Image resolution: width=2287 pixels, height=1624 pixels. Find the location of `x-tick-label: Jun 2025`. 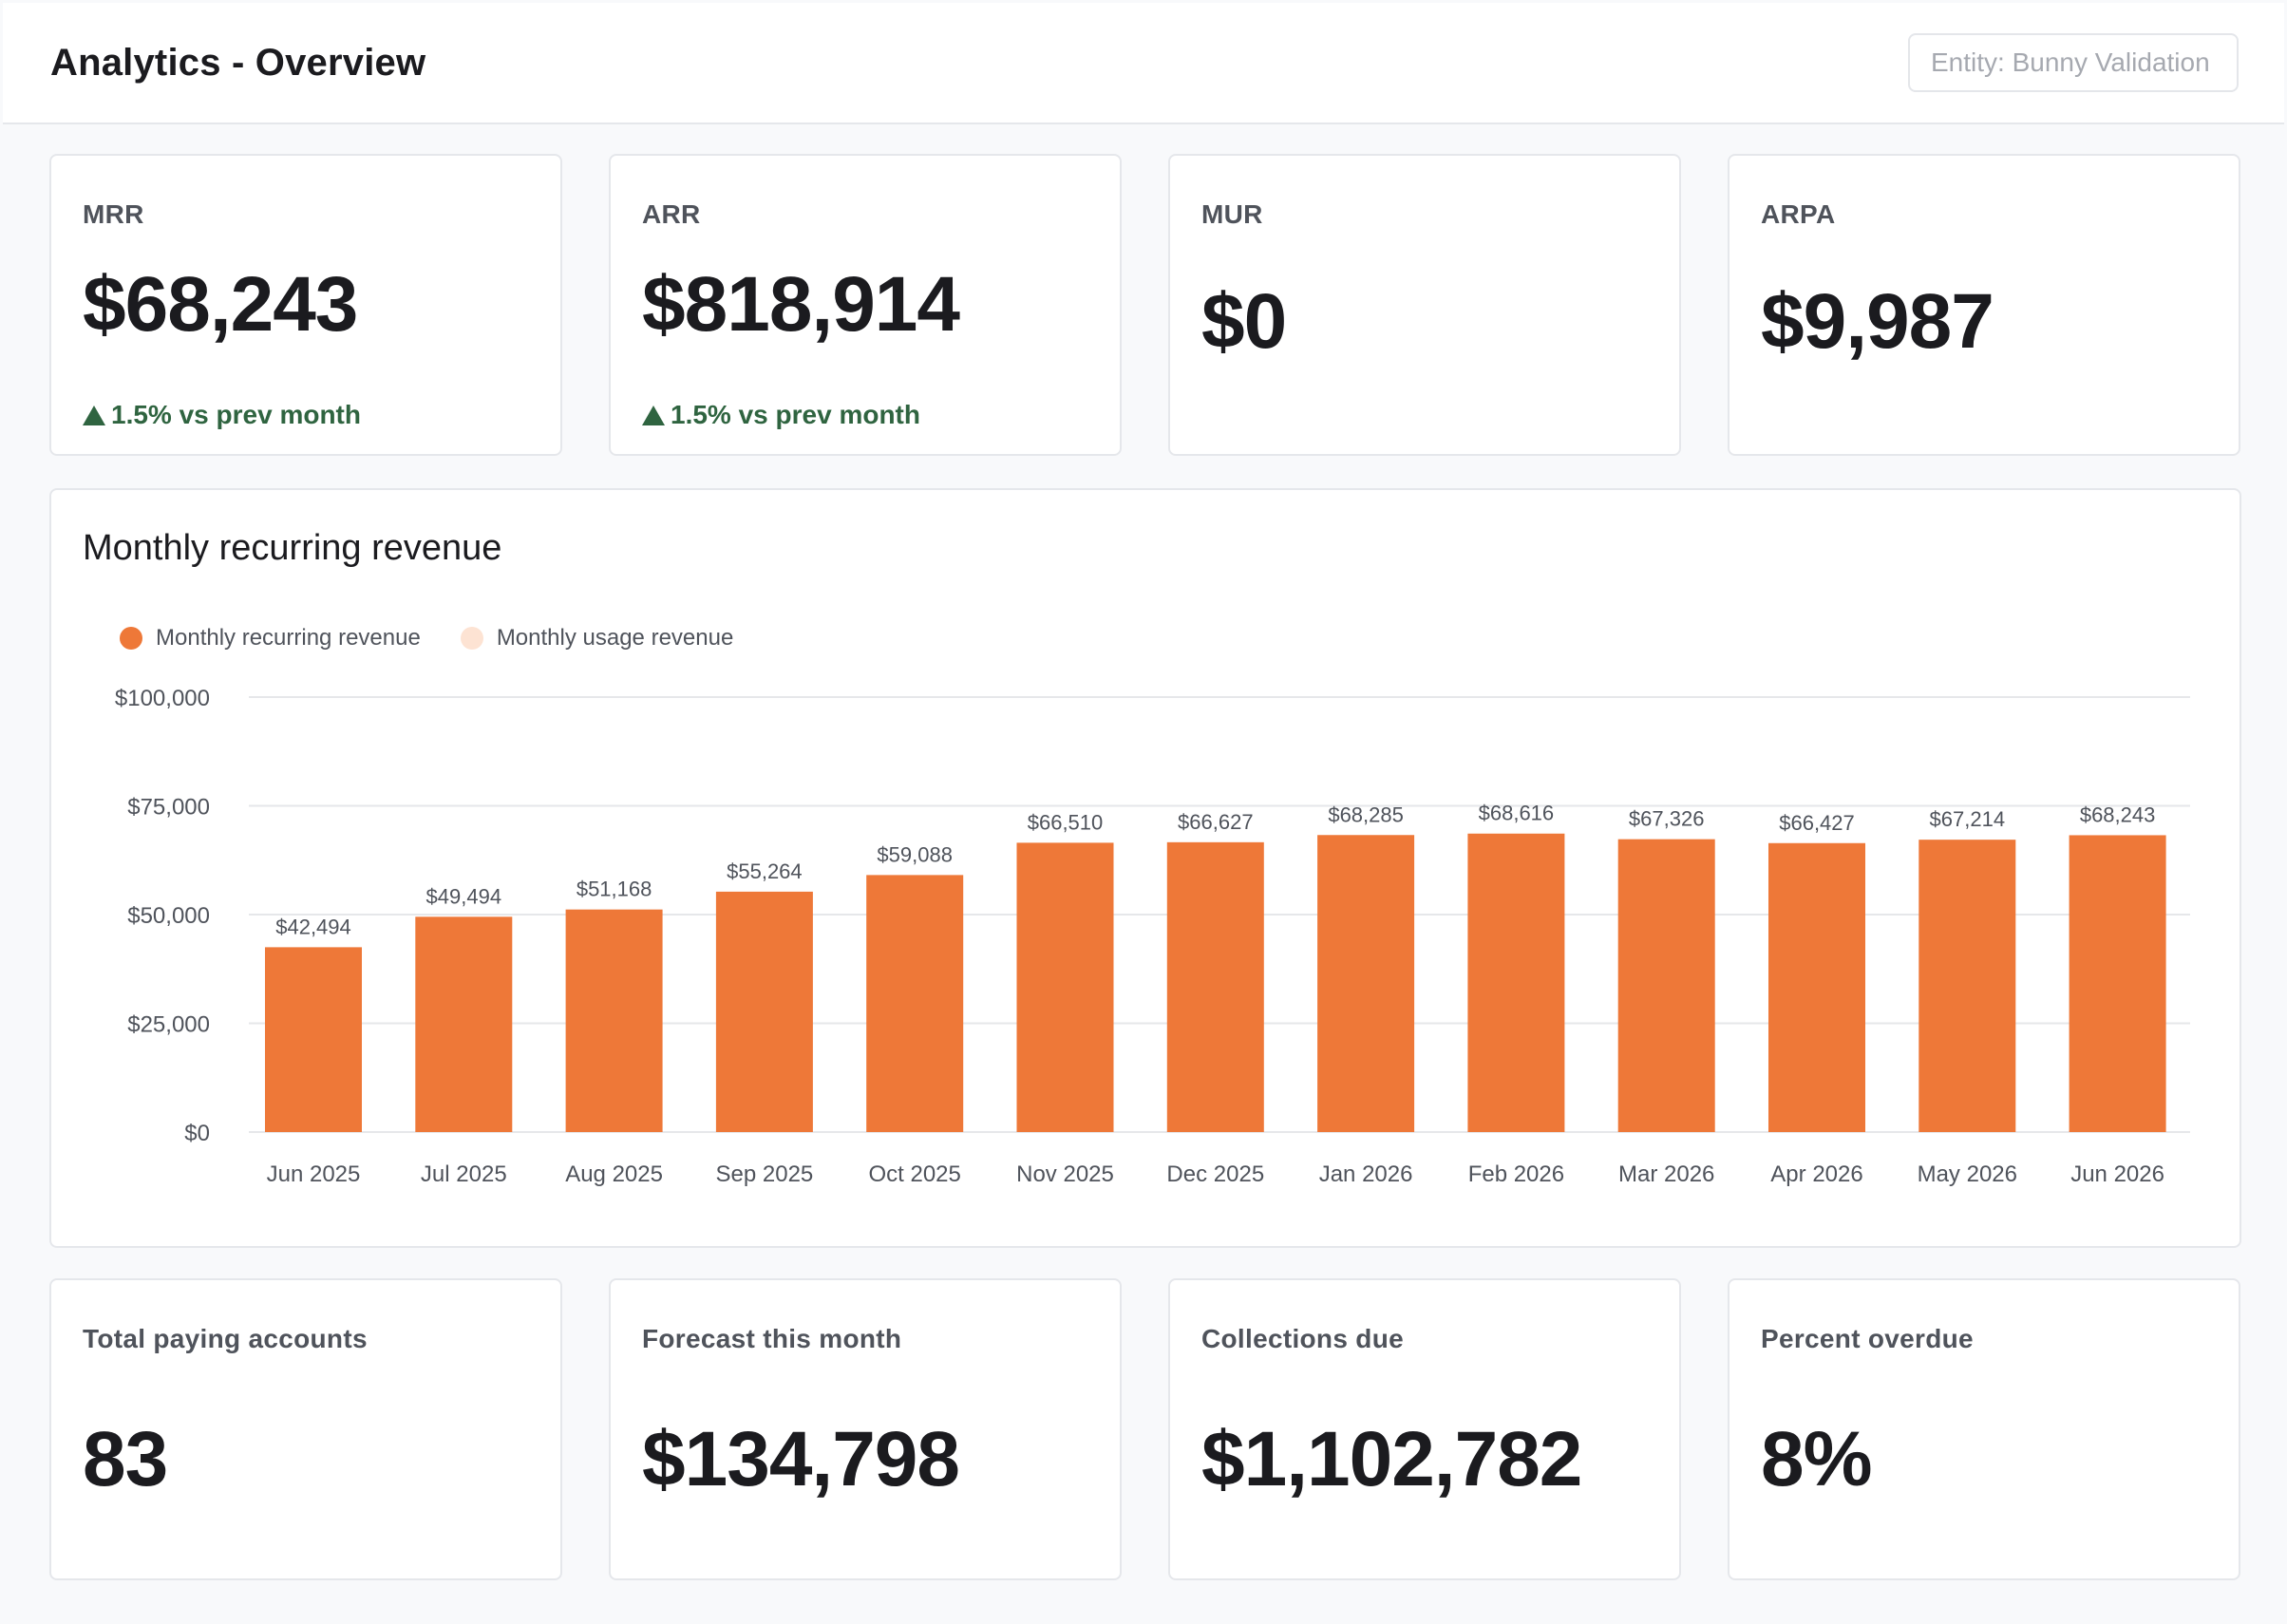

x-tick-label: Jun 2025 is located at coordinates (314, 1174).